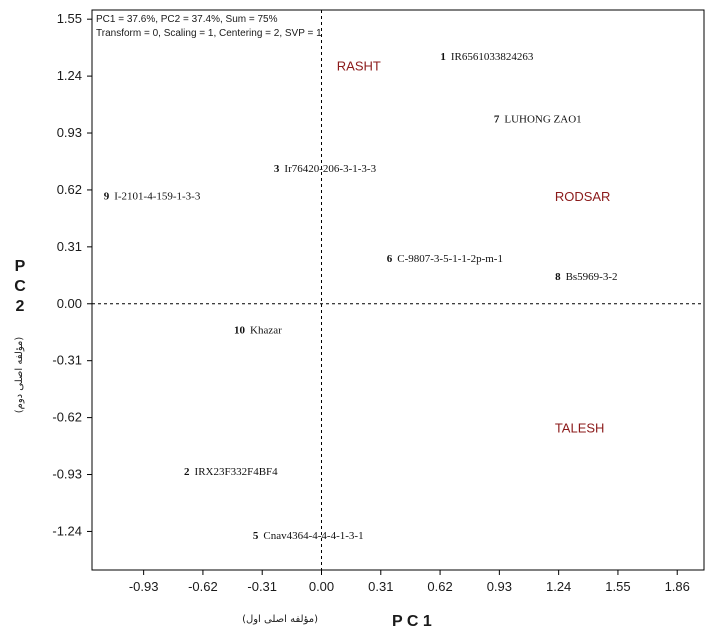 The width and height of the screenshot is (710, 635). I want to click on point-label: IR6561033824263, so click(492, 57).